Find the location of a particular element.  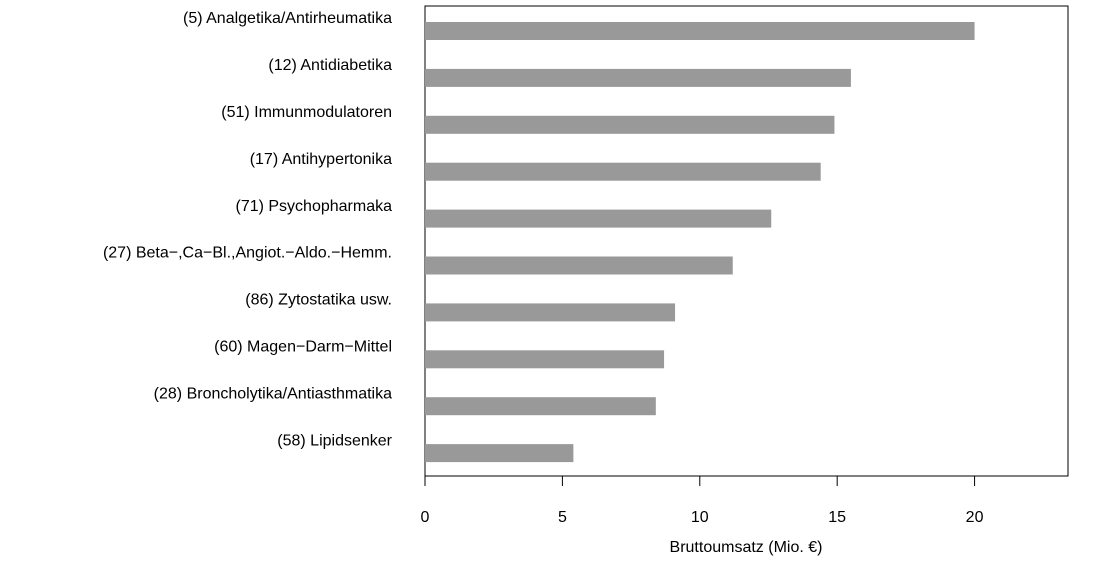

x-axis-label: Bruttoumsatz (Mio. €) is located at coordinates (746, 547).